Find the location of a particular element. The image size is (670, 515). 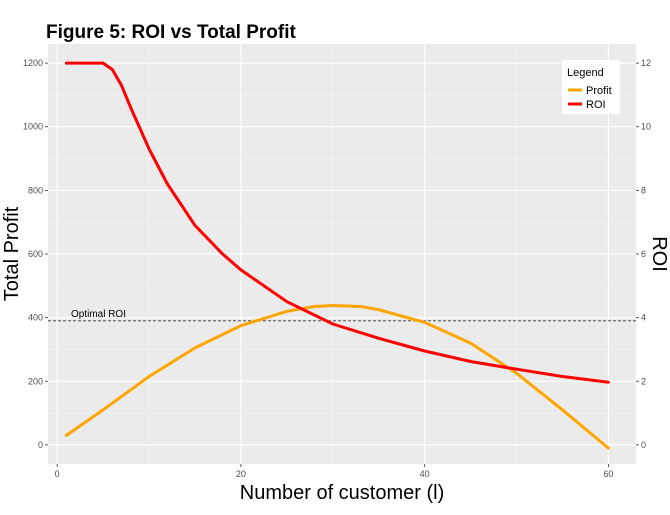

bottom-axis: 0 20 40 60 is located at coordinates (334, 471).